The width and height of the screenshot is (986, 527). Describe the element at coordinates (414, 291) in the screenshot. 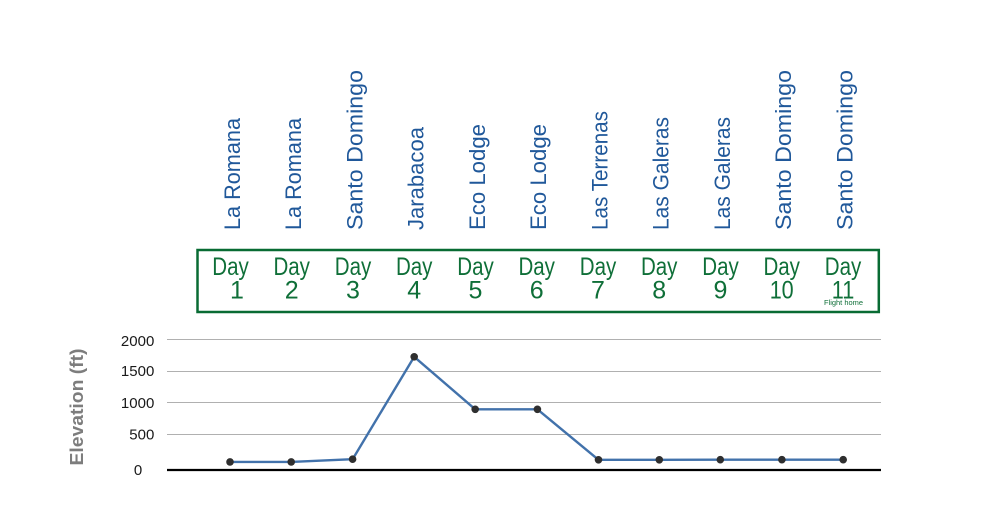

I see `svg-text: 4` at that location.